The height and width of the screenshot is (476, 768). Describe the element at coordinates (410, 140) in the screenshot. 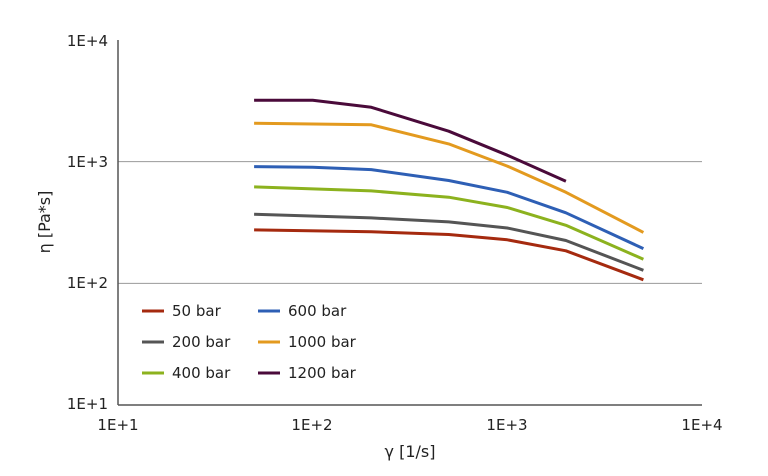

I see `series-line-1200-bar` at that location.